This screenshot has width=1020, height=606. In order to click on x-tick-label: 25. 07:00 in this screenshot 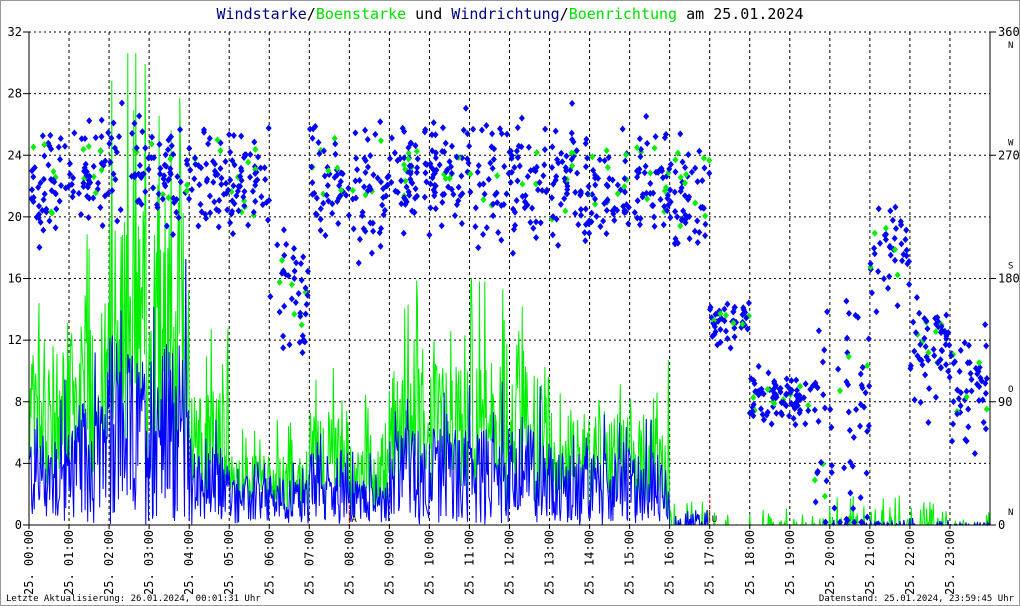, I will do `click(309, 562)`.